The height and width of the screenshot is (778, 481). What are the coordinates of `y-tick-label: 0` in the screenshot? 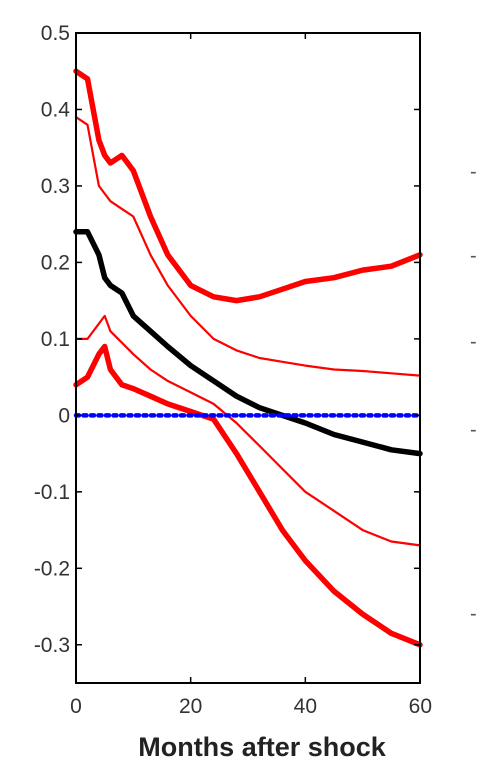 It's located at (64, 415).